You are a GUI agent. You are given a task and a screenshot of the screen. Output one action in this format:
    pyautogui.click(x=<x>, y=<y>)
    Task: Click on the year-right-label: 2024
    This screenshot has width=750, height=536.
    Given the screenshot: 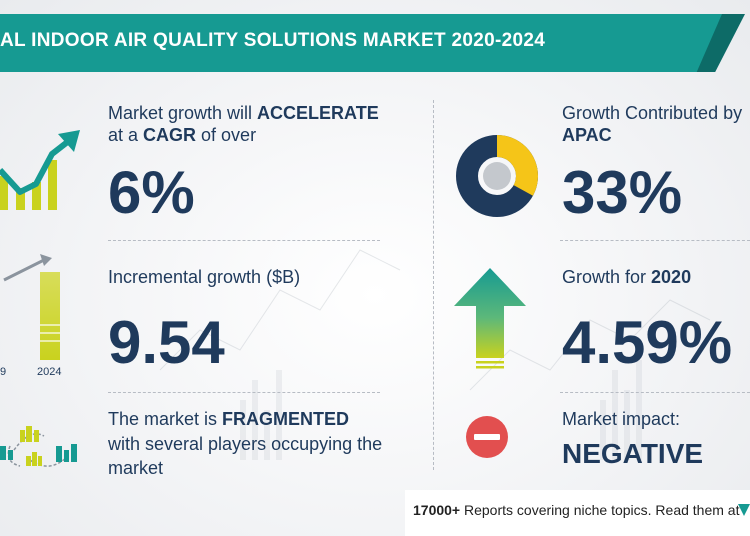 What is the action you would take?
    pyautogui.click(x=49, y=372)
    